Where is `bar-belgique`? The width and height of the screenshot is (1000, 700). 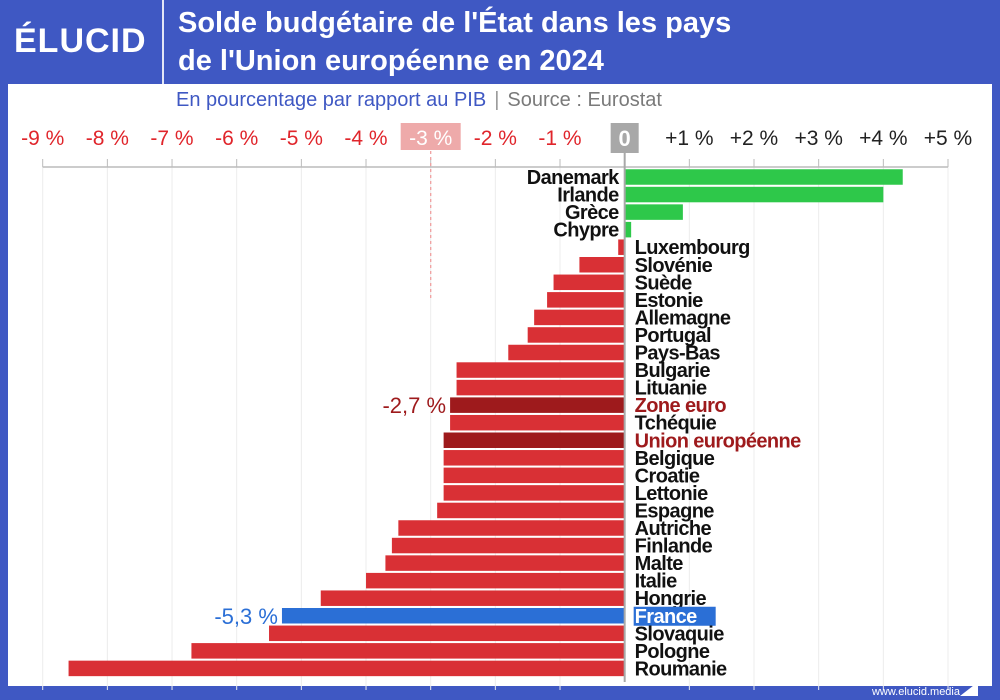
bar-belgique is located at coordinates (534, 458).